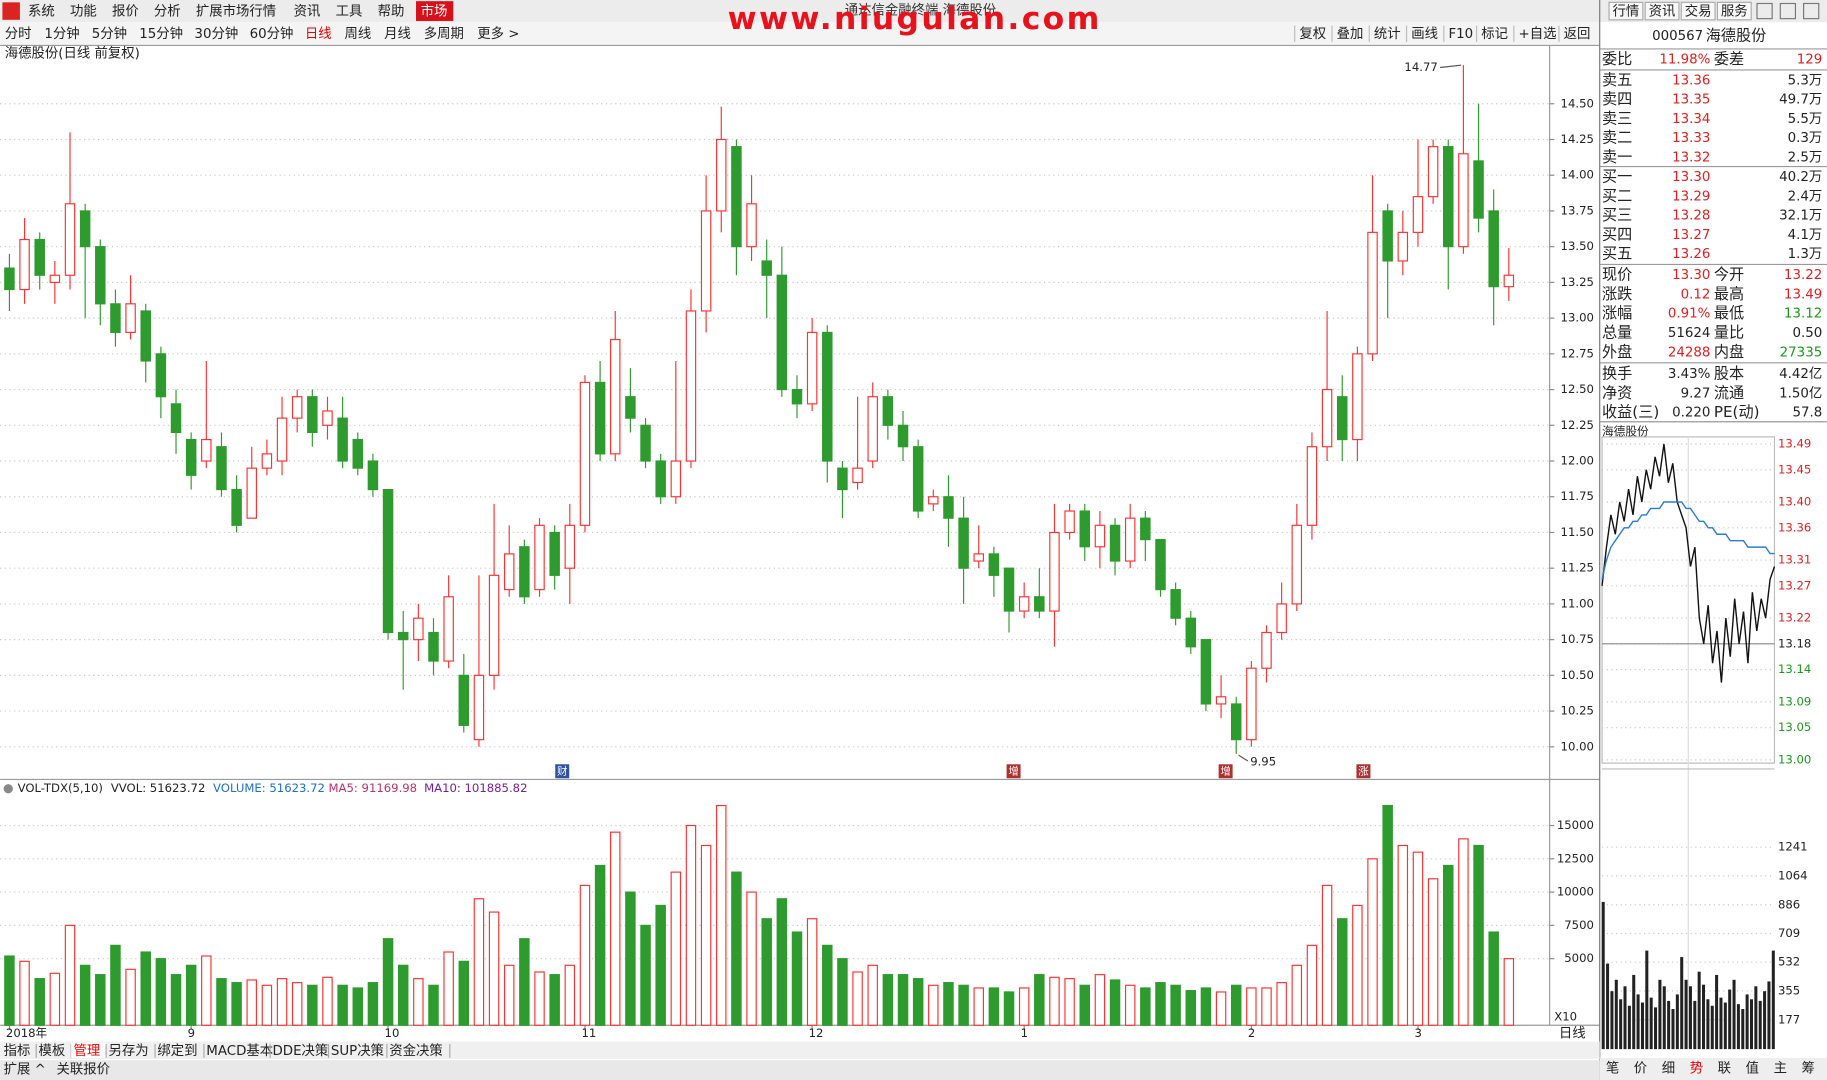  I want to click on menu-item: 系统, so click(41, 12).